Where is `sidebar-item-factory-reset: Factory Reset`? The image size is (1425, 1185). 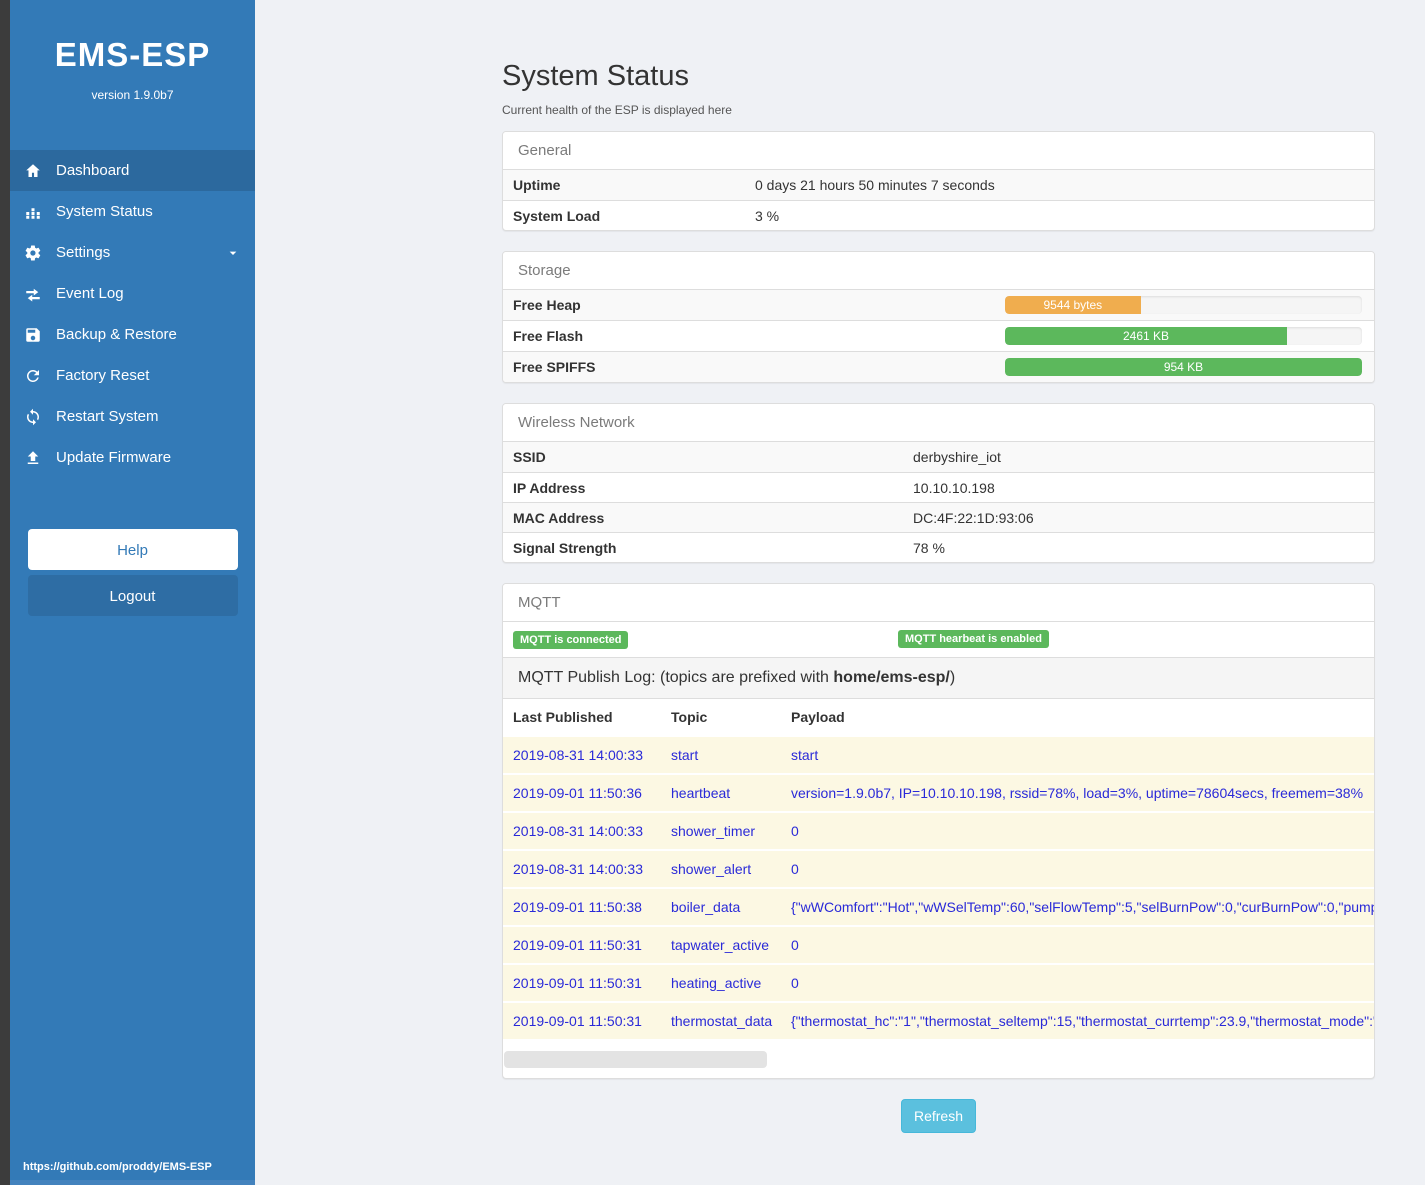 sidebar-item-factory-reset: Factory Reset is located at coordinates (132, 375).